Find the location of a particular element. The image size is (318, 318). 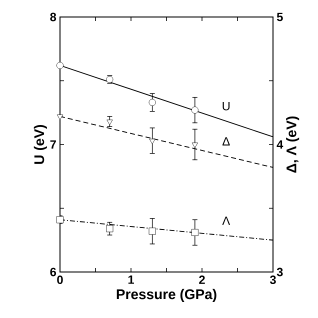

series-label: Λ is located at coordinates (226, 220).